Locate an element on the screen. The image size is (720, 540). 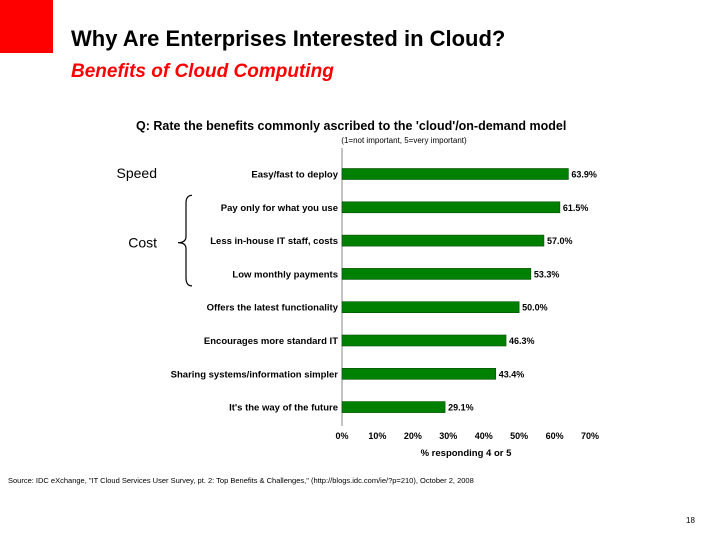
value-label: 43.4% is located at coordinates (512, 374).